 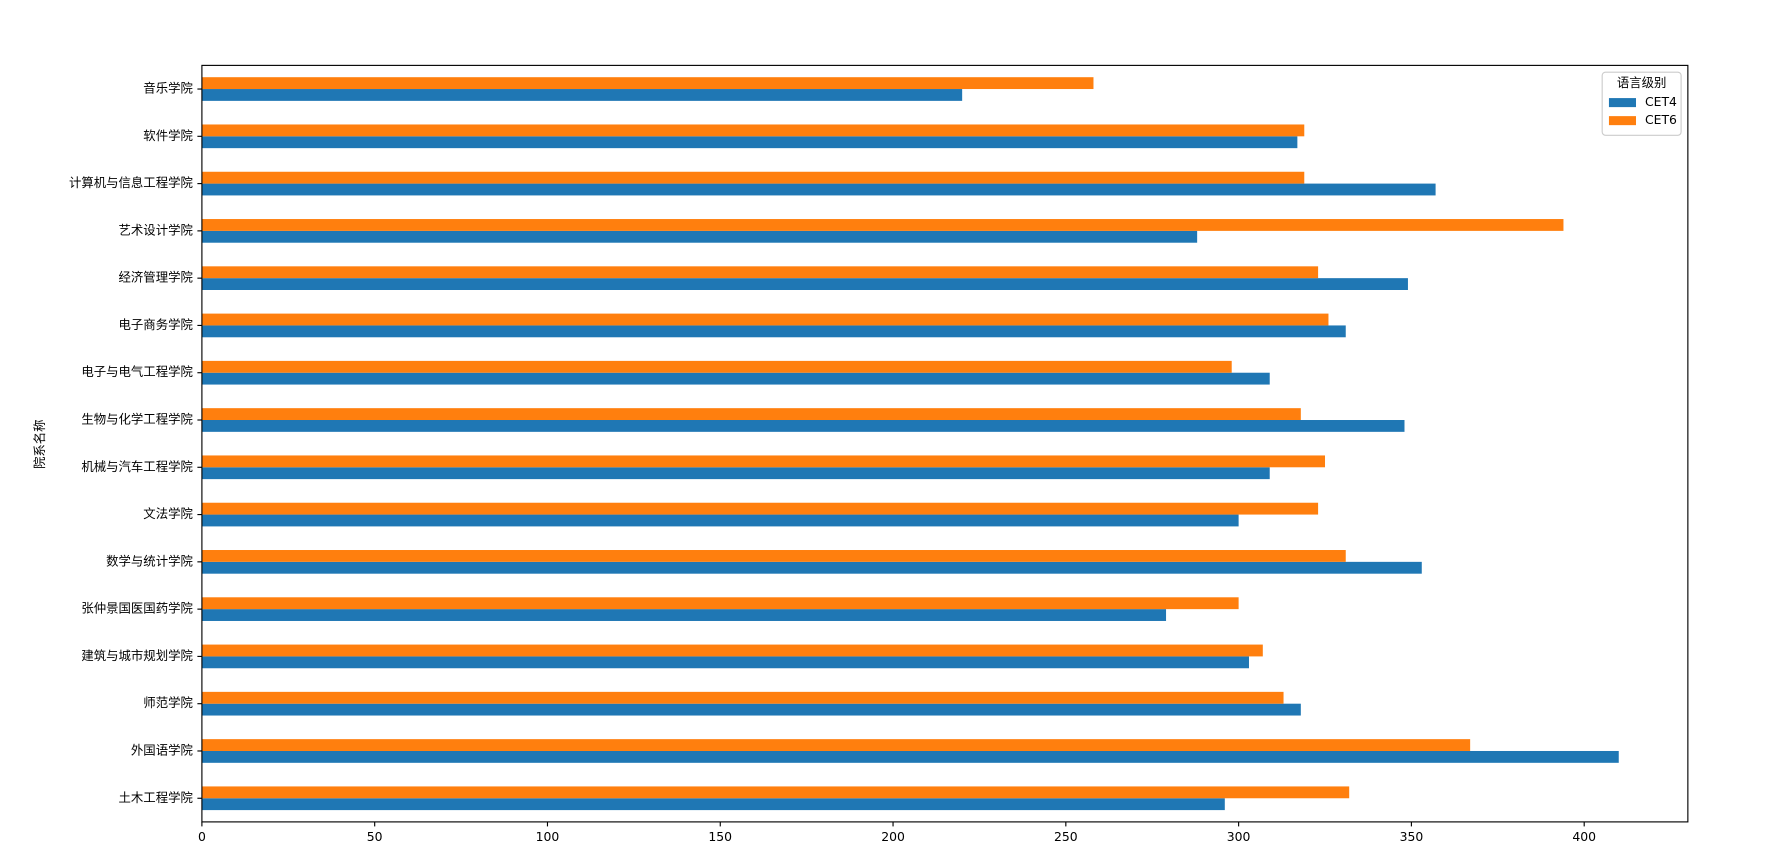 I want to click on y-tick-label: 计算机与信息工程学院, so click(x=131, y=182).